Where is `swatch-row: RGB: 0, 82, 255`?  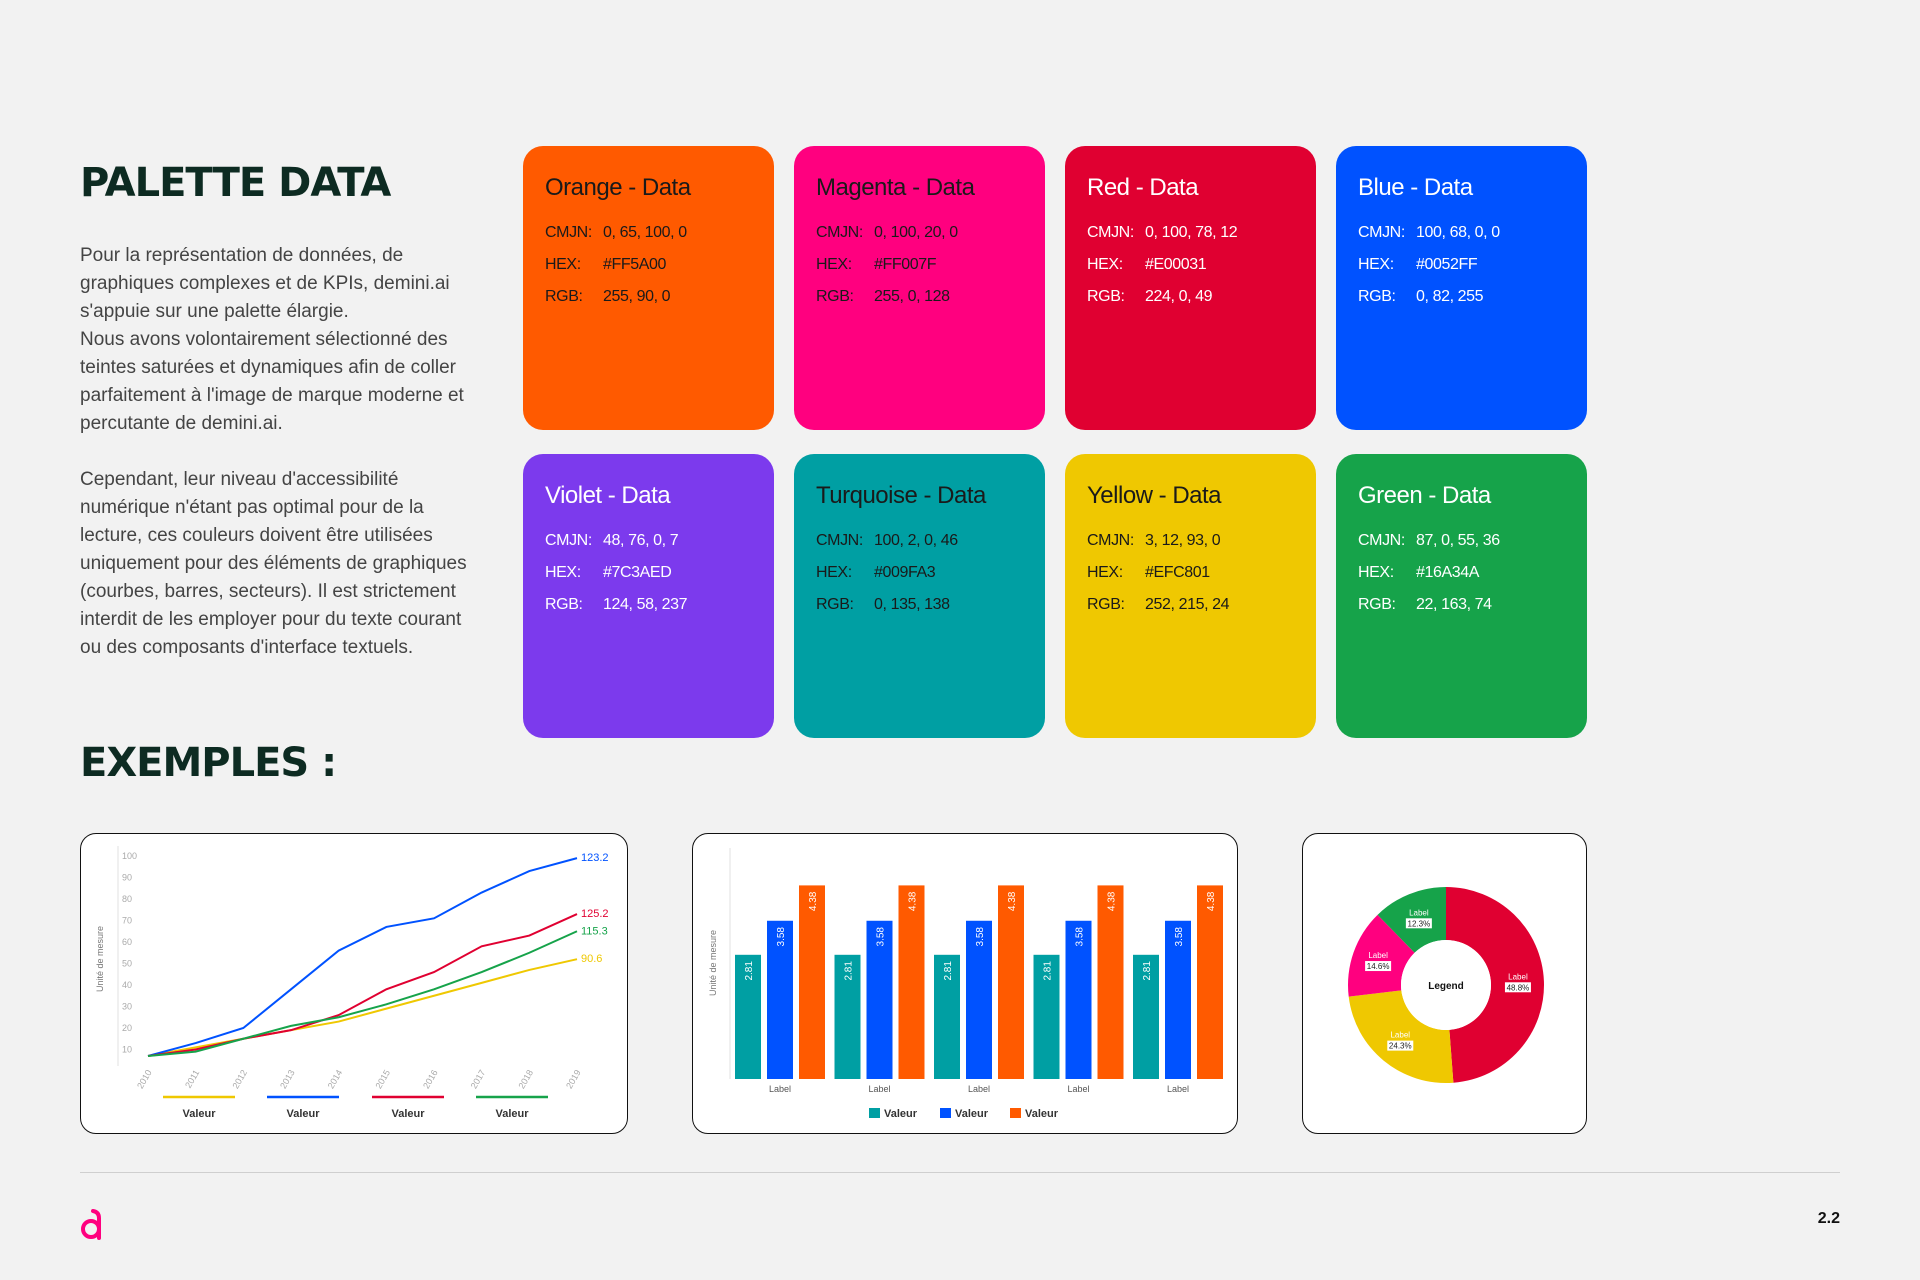 swatch-row: RGB: 0, 82, 255 is located at coordinates (1461, 304).